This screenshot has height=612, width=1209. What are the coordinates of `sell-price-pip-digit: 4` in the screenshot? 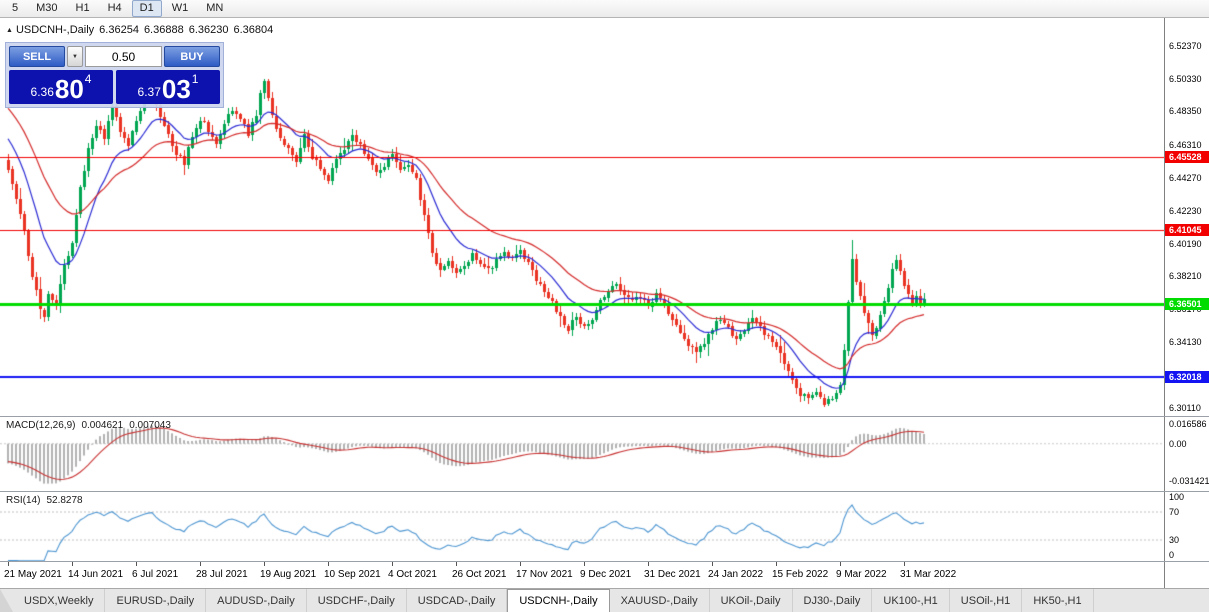 It's located at (88, 79).